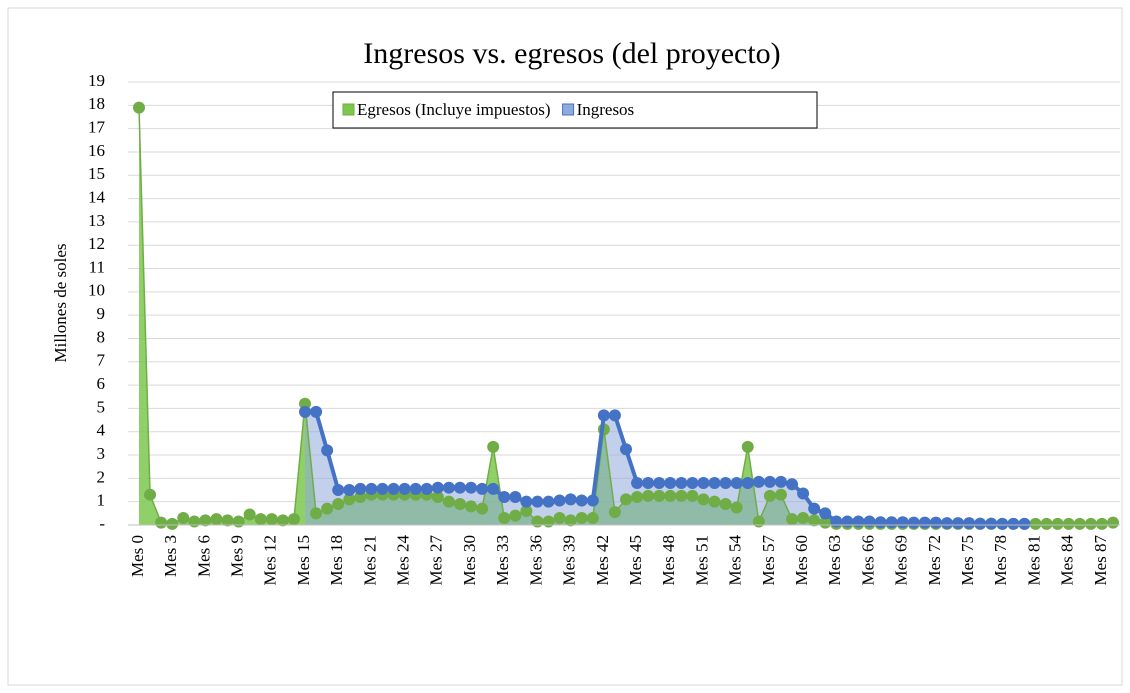 The width and height of the screenshot is (1130, 693). What do you see at coordinates (867, 560) in the screenshot?
I see `x-tick-label: Mes 66` at bounding box center [867, 560].